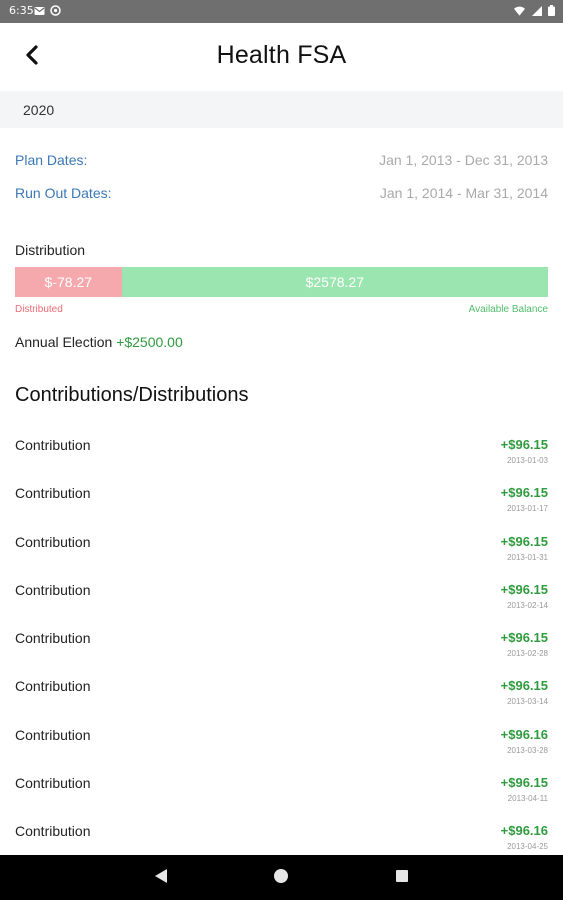 Image resolution: width=563 pixels, height=900 pixels. Describe the element at coordinates (281, 460) in the screenshot. I see `transaction-row: Contribution +$96.15 2013-01-03` at that location.